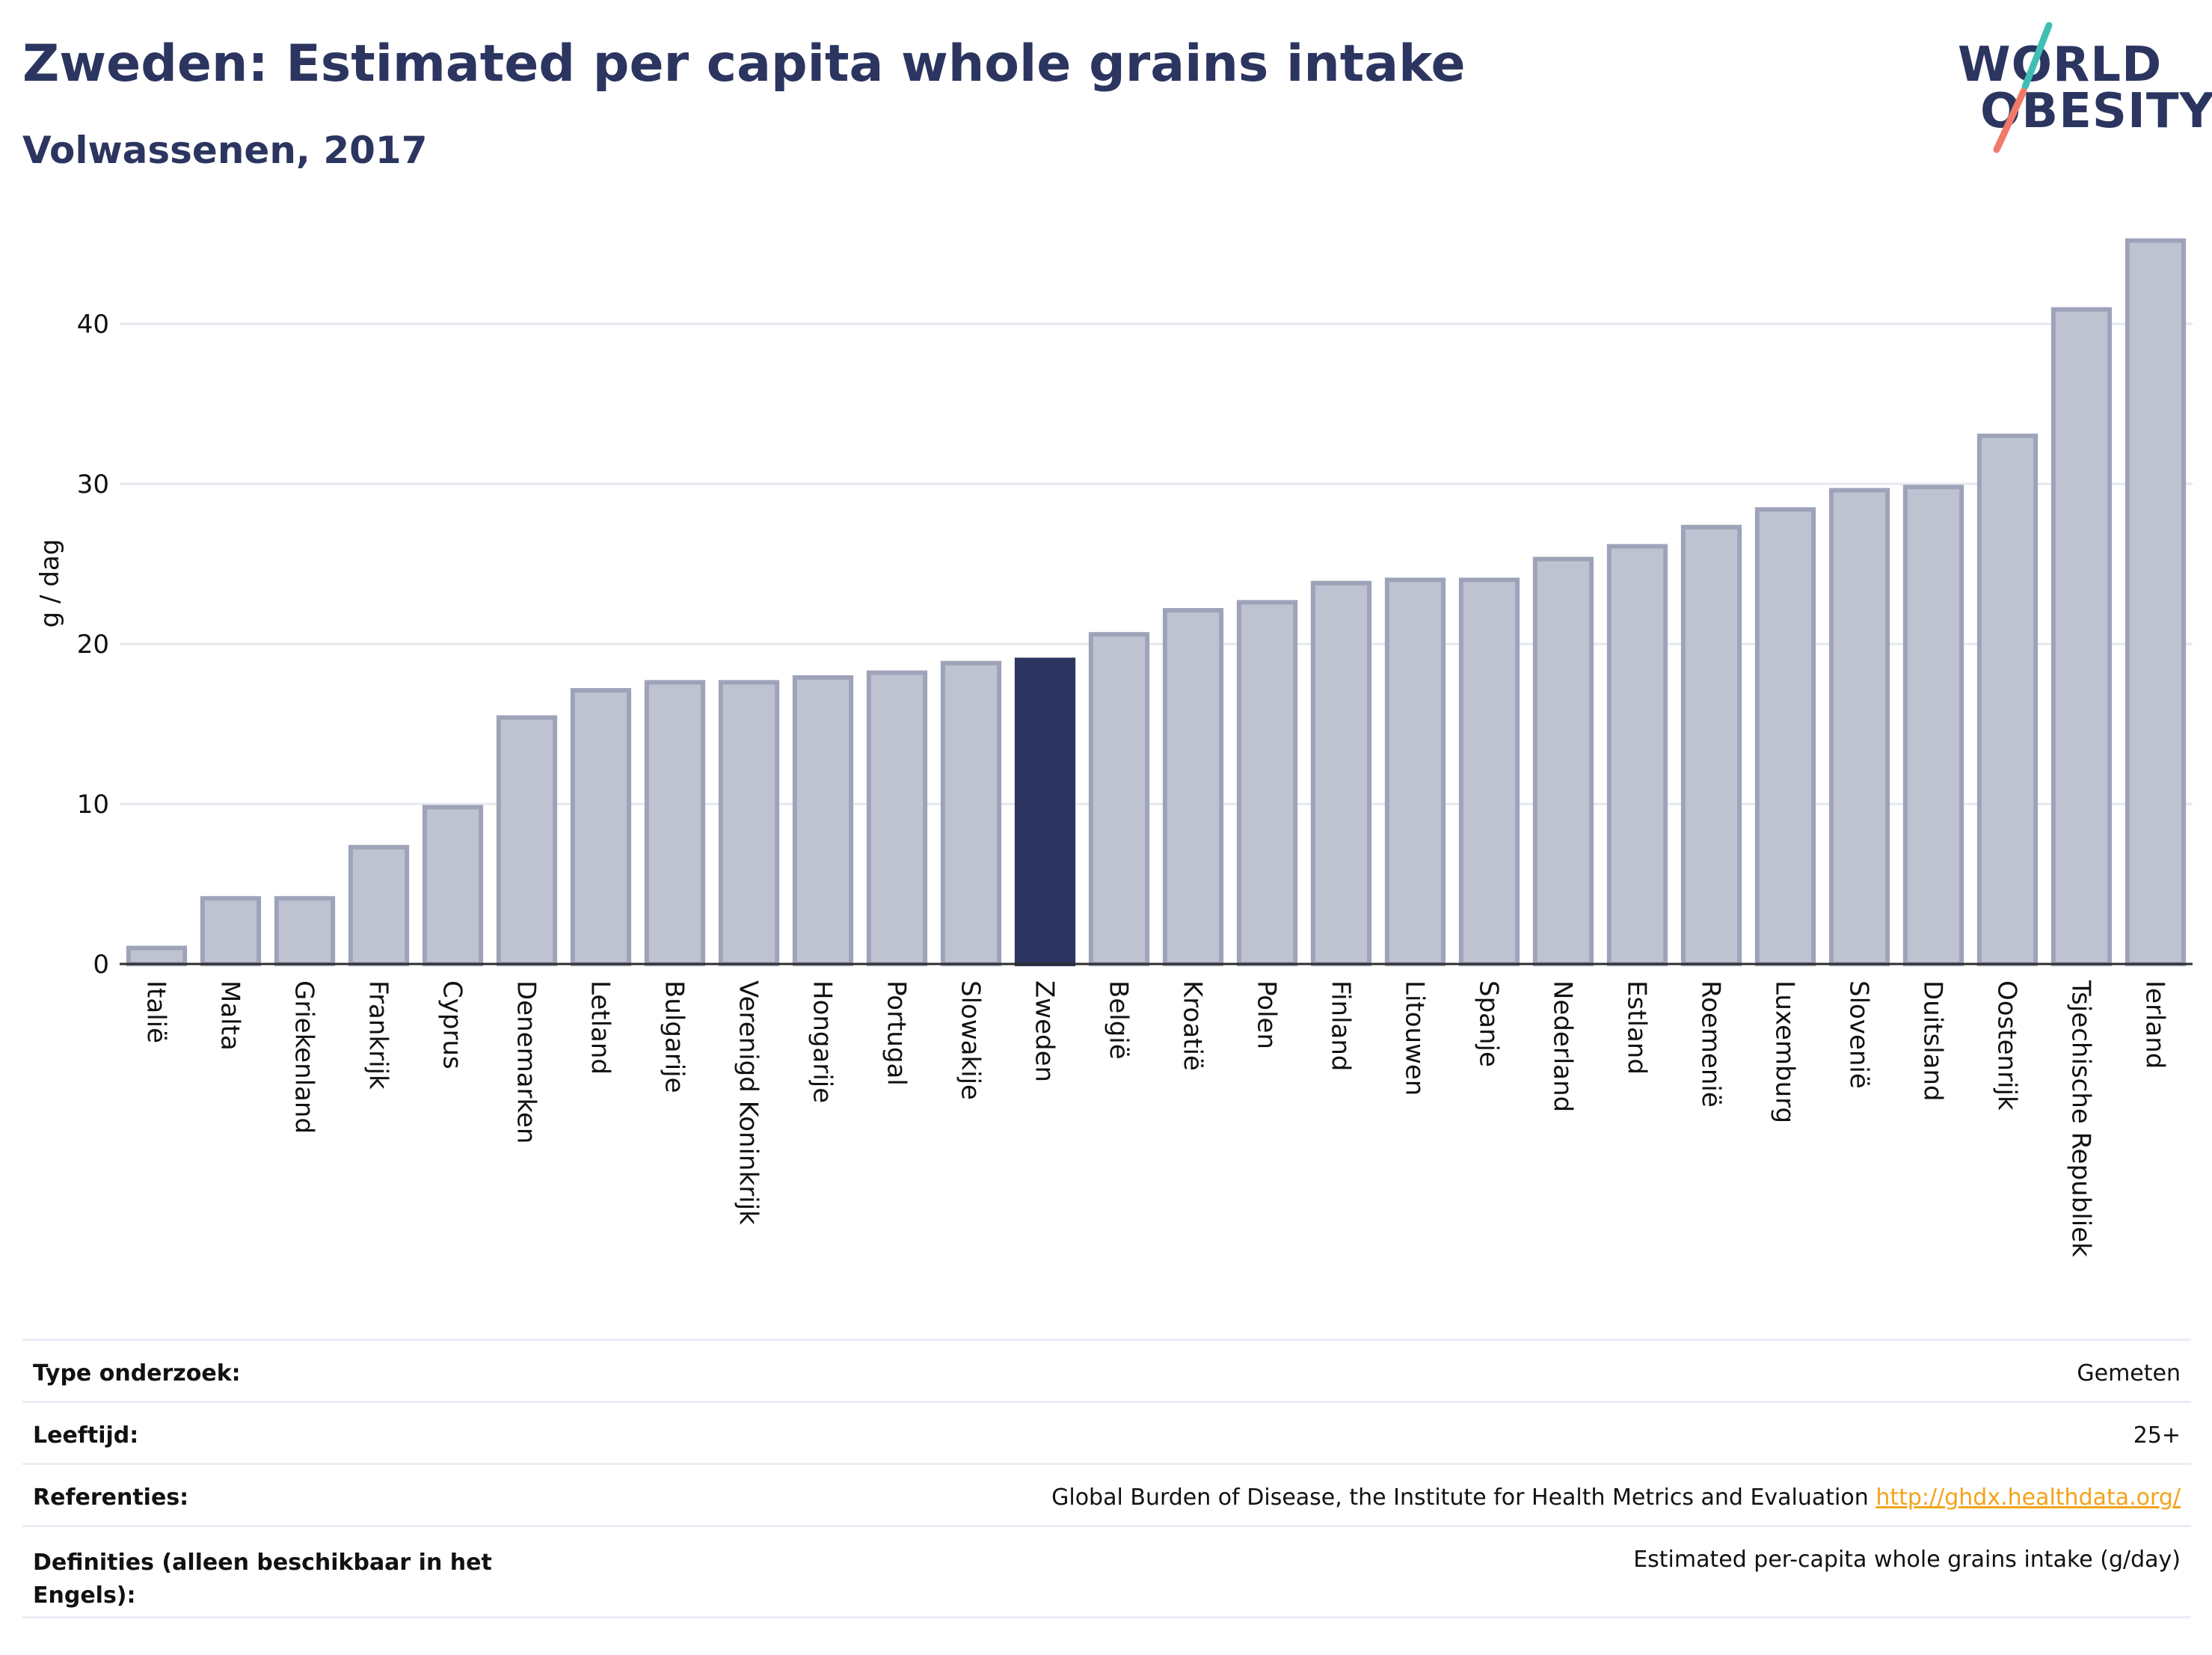 The image size is (2212, 1655). What do you see at coordinates (823, 820) in the screenshot?
I see `bar-hongarije` at bounding box center [823, 820].